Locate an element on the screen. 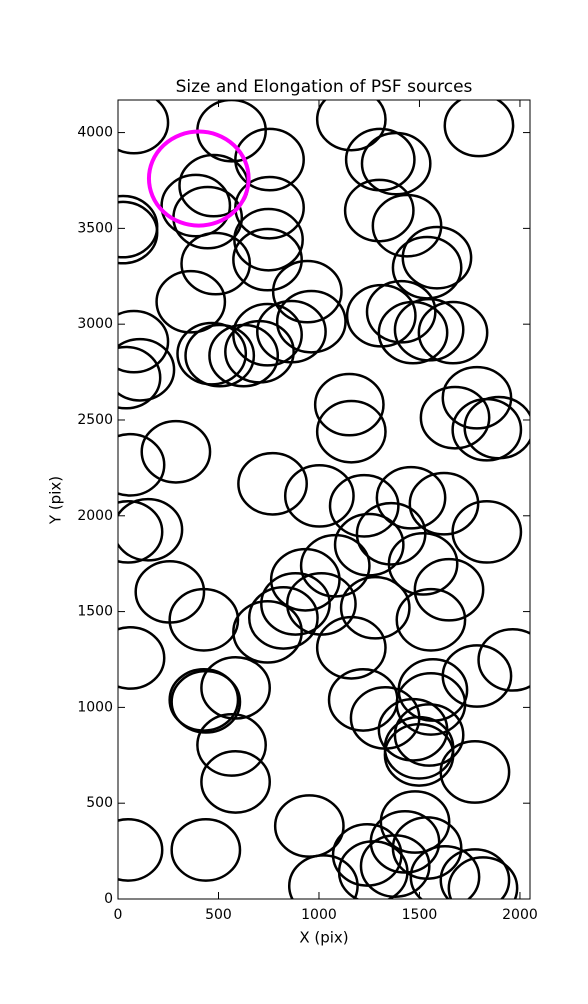 The height and width of the screenshot is (1004, 588). y-tick-label: 1500 is located at coordinates (95, 612).